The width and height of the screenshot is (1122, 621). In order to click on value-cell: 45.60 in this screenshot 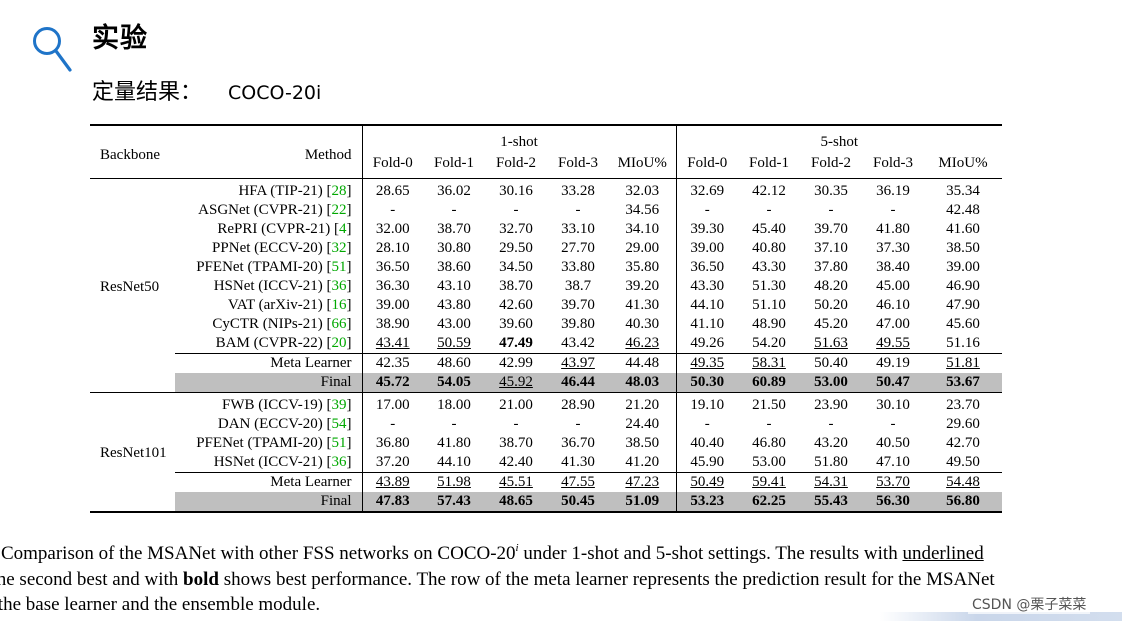, I will do `click(963, 324)`.